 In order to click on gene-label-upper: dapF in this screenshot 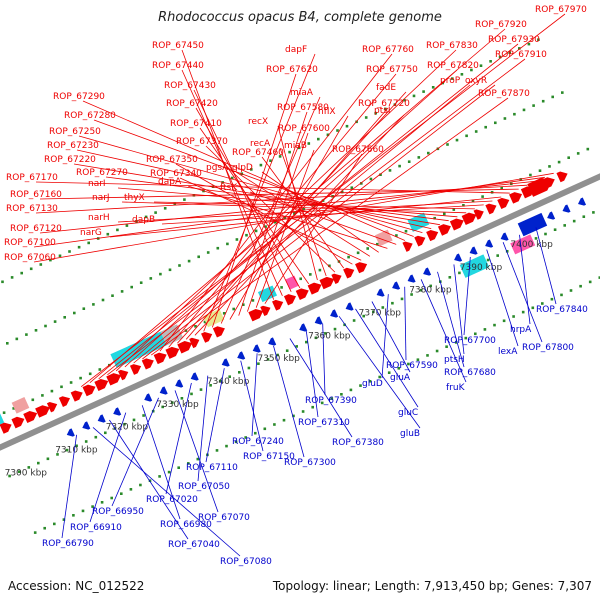, I will do `click(296, 50)`.